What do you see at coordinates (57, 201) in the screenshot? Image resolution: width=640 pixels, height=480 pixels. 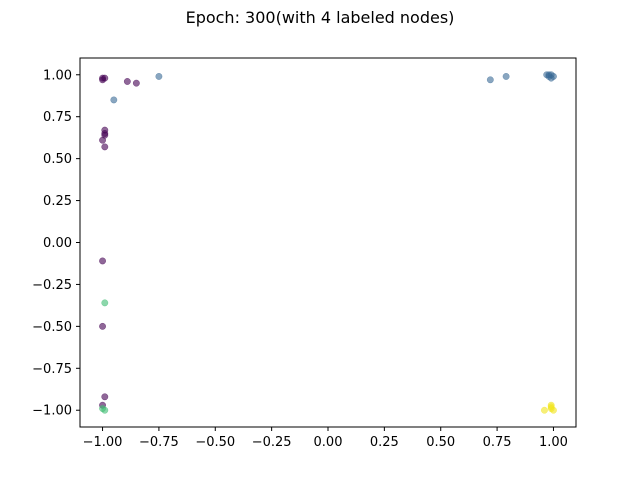 I see `y-tick-label: 0.25` at bounding box center [57, 201].